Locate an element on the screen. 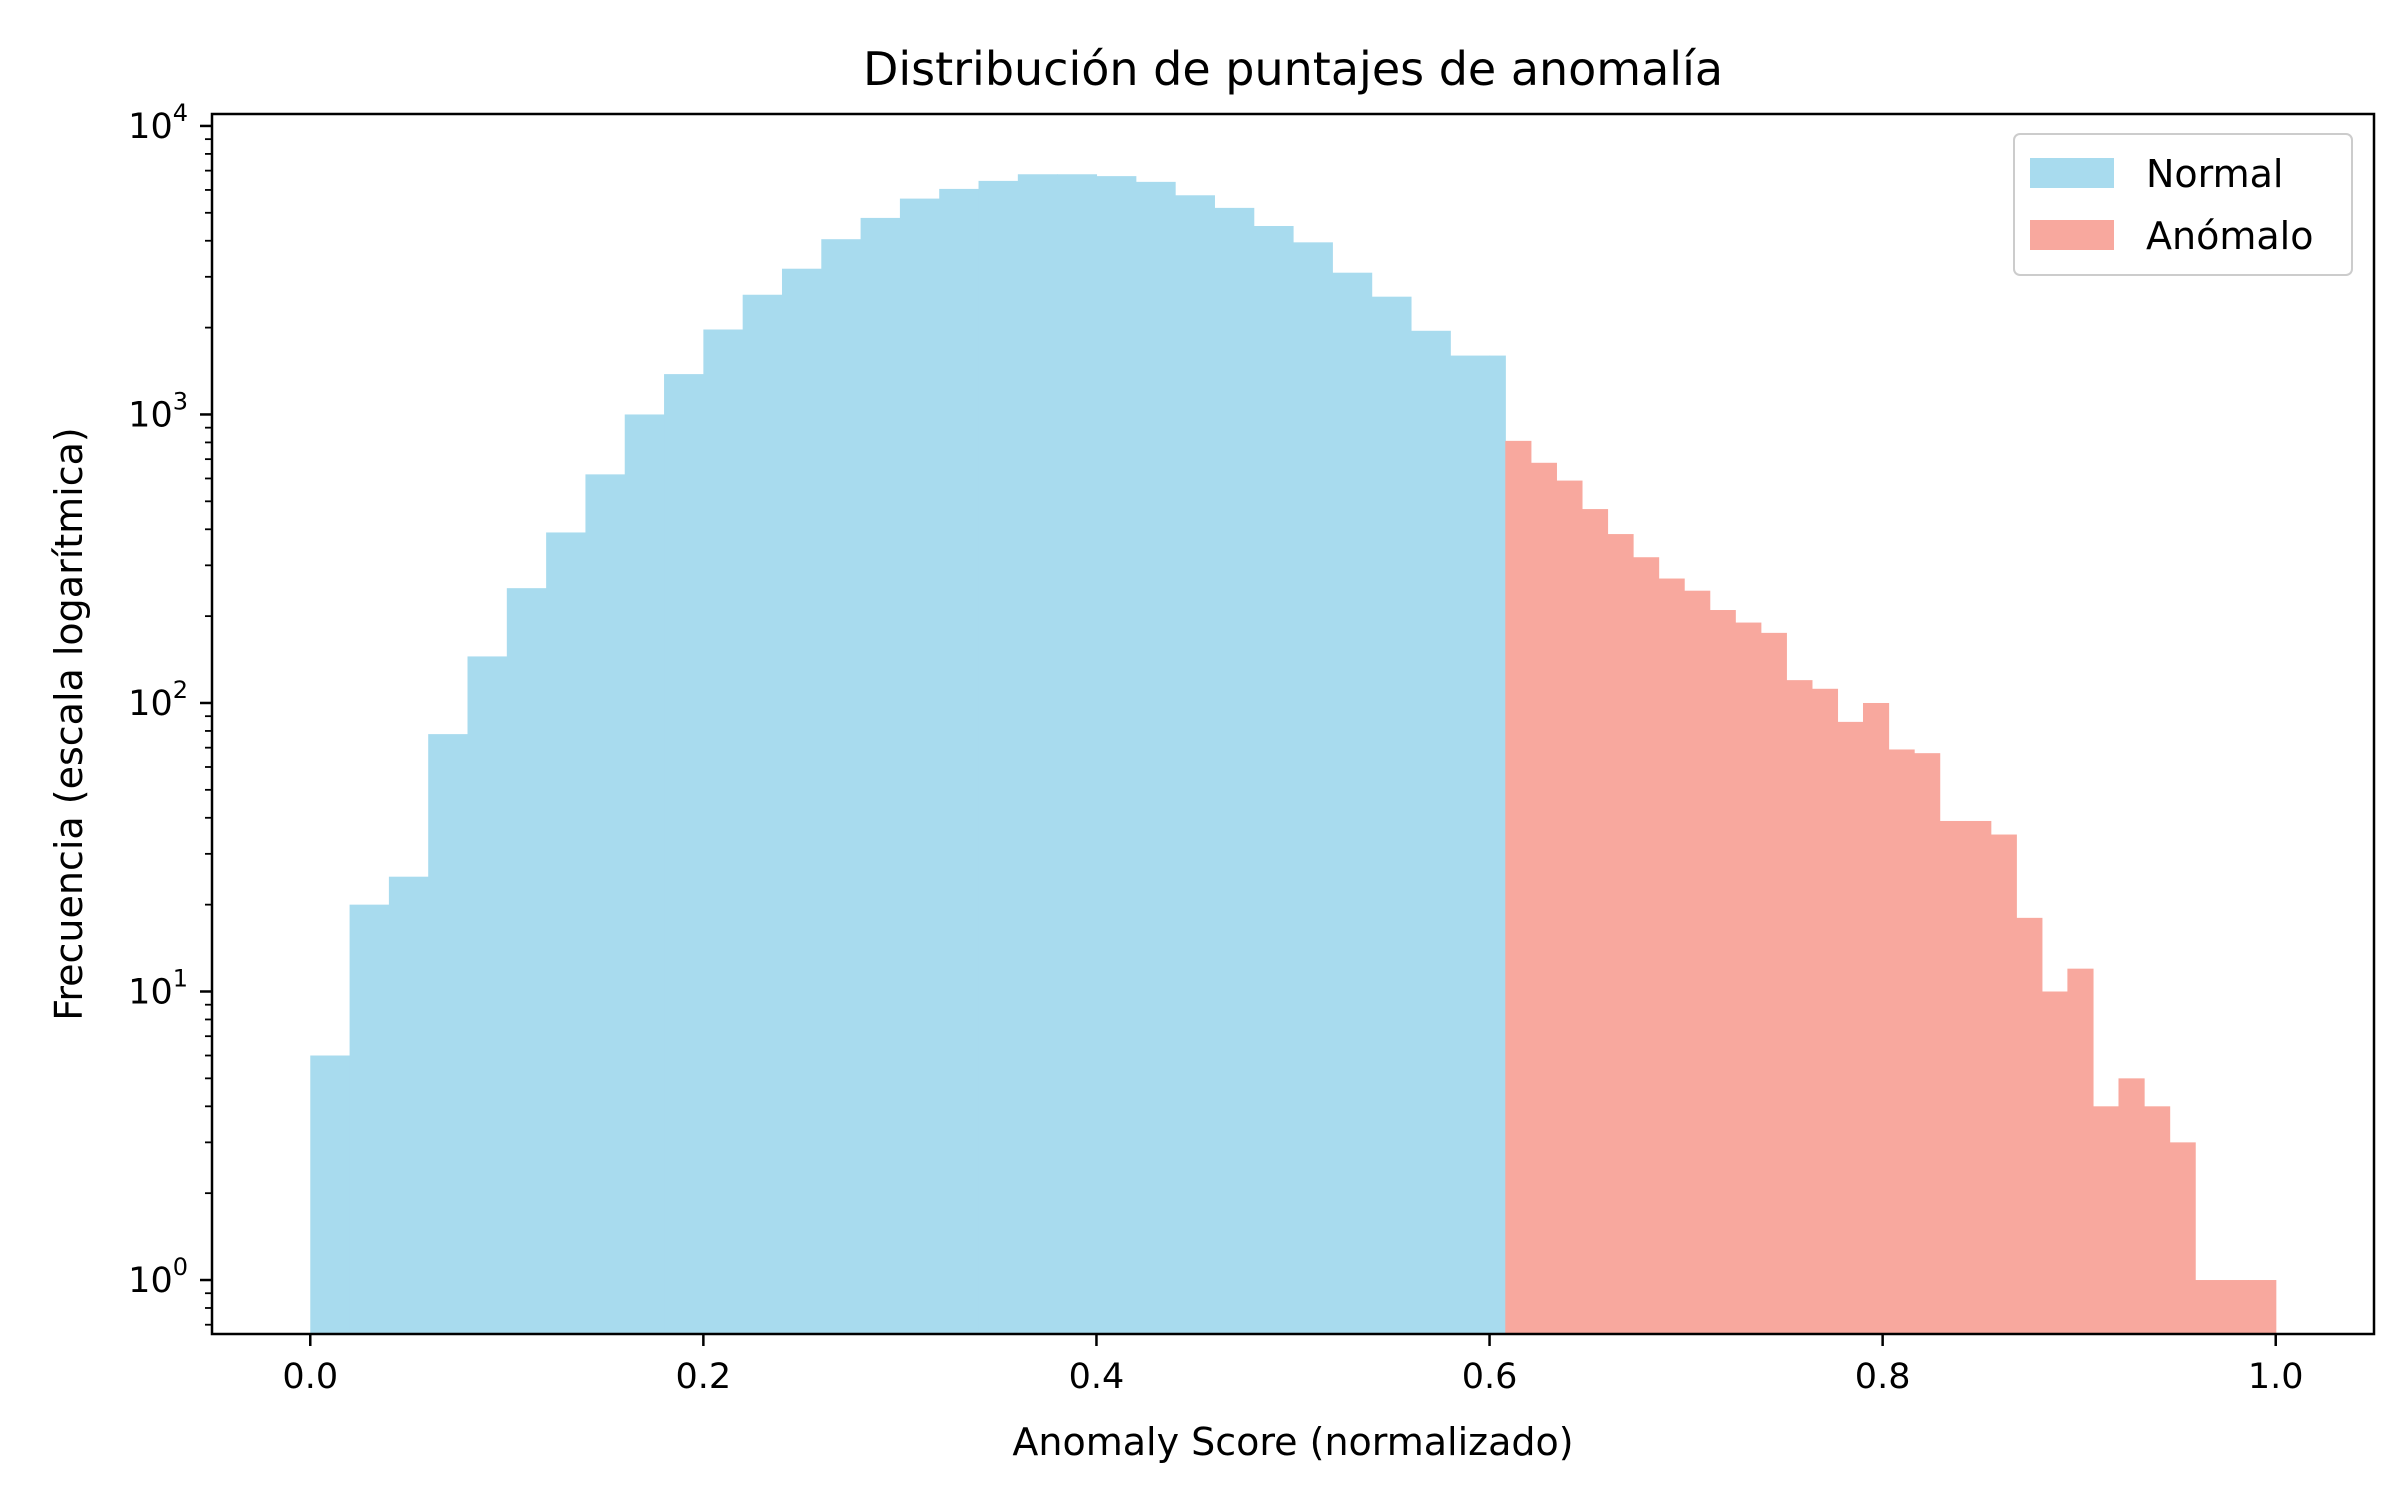 The height and width of the screenshot is (1500, 2400). y-tick-label-3: 10³ is located at coordinates (158, 411).